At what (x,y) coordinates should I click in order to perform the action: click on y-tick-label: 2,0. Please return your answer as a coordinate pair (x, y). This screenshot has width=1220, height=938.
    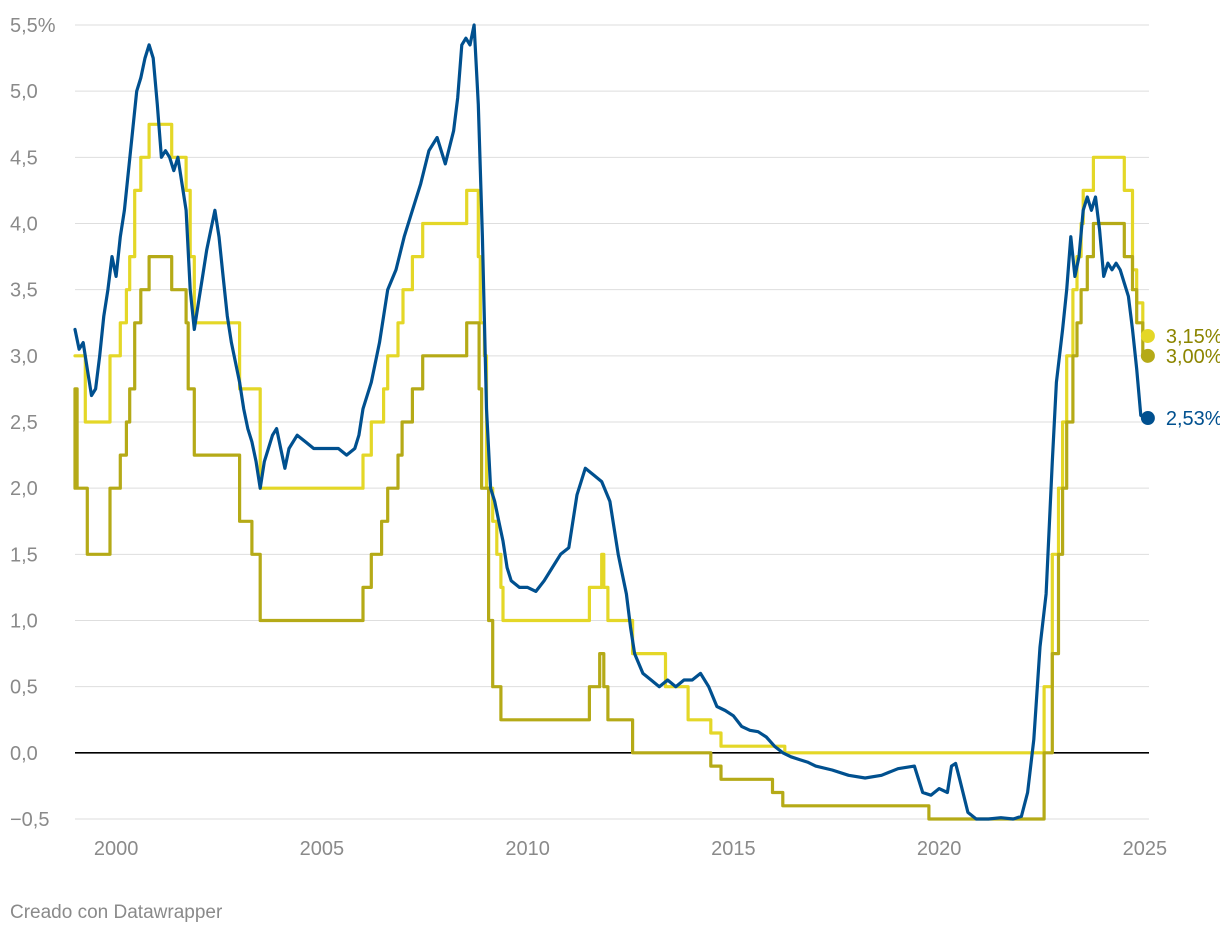
    Looking at the image, I should click on (24, 489).